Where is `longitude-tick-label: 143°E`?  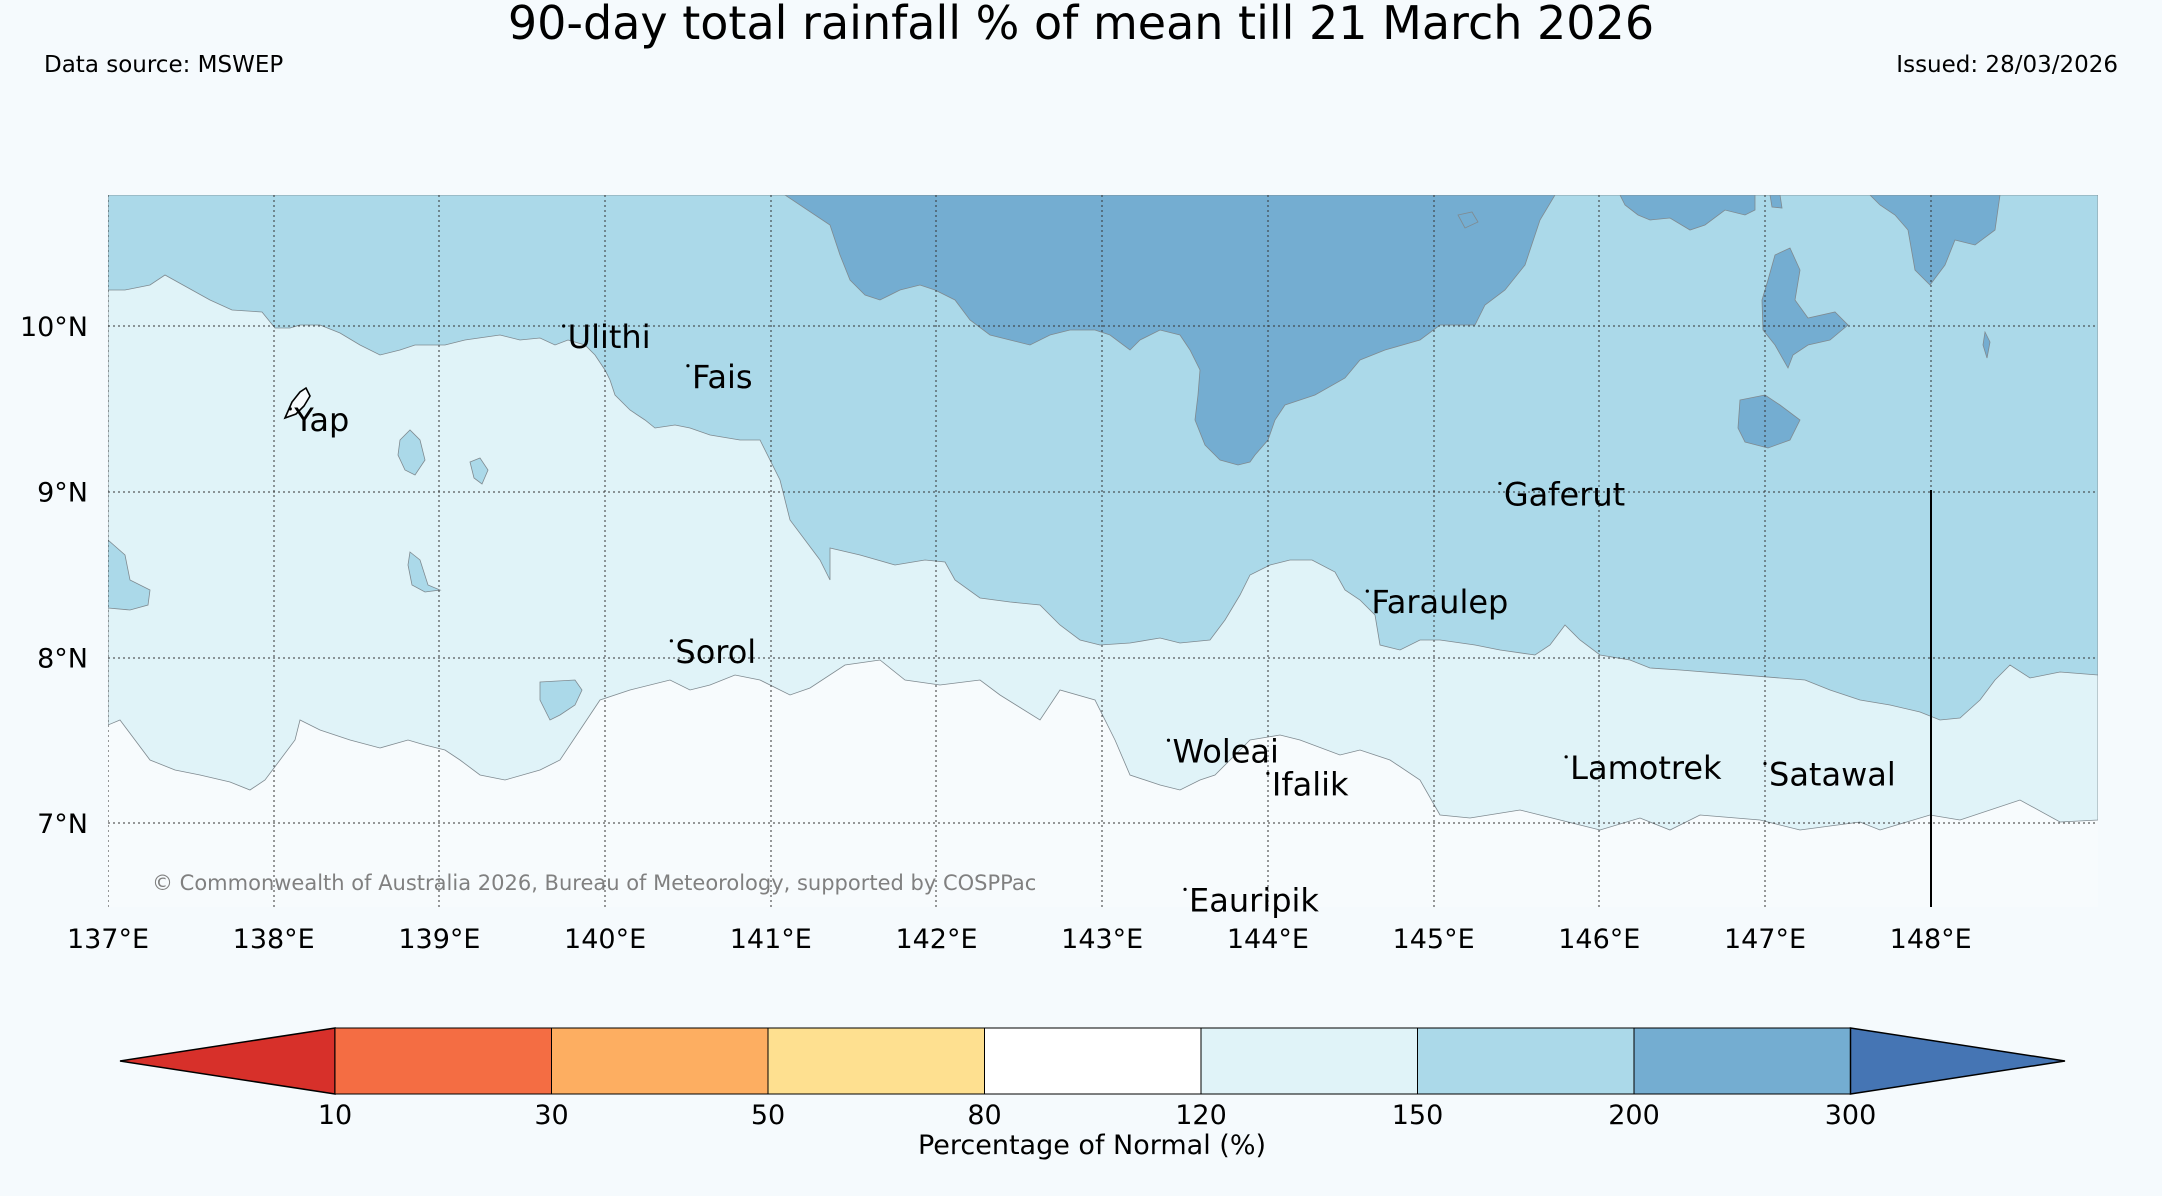
longitude-tick-label: 143°E is located at coordinates (1102, 939).